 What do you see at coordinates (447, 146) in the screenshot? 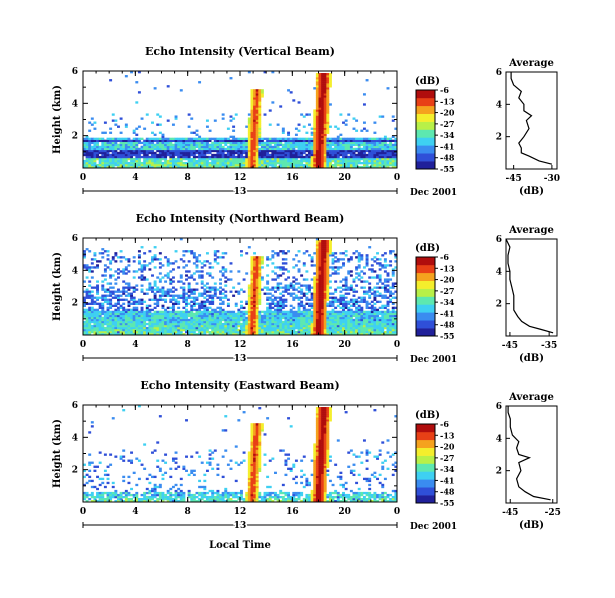
I see `colorbar-tick-label: -41` at bounding box center [447, 146].